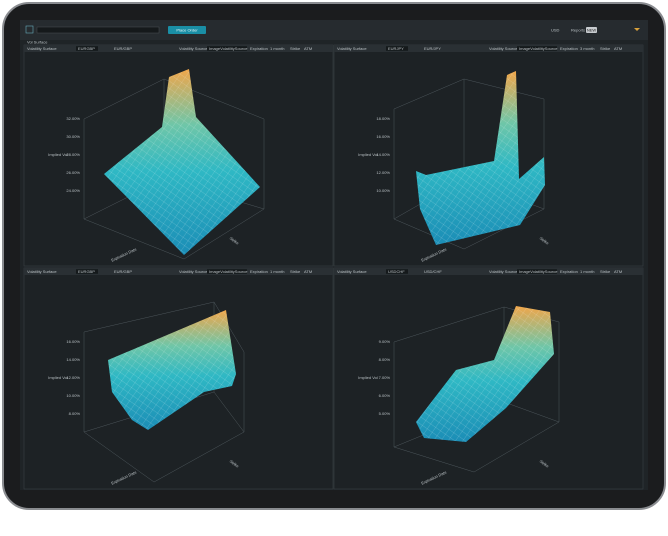  What do you see at coordinates (385, 377) in the screenshot?
I see `z-tick-label: 7.00%` at bounding box center [385, 377].